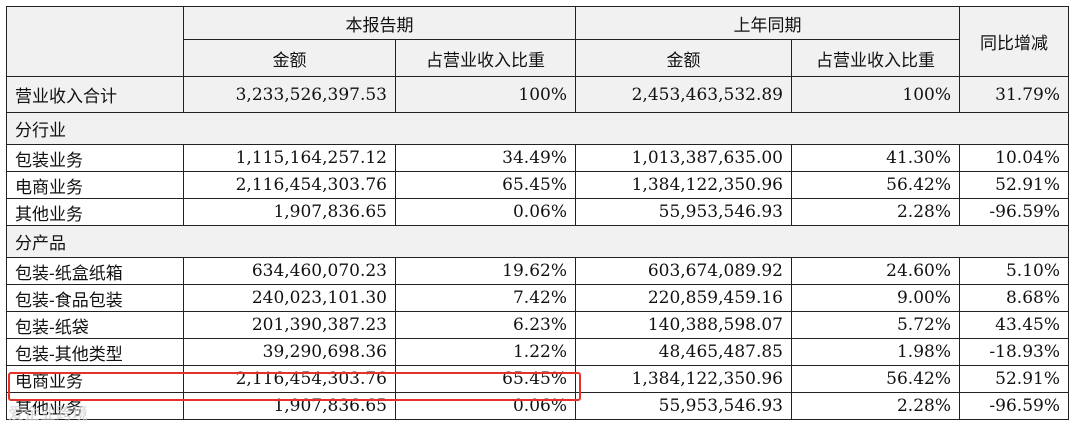 This screenshot has width=1072, height=432. Describe the element at coordinates (875, 271) in the screenshot. I see `cell-prior-ratio: 24.60%` at that location.